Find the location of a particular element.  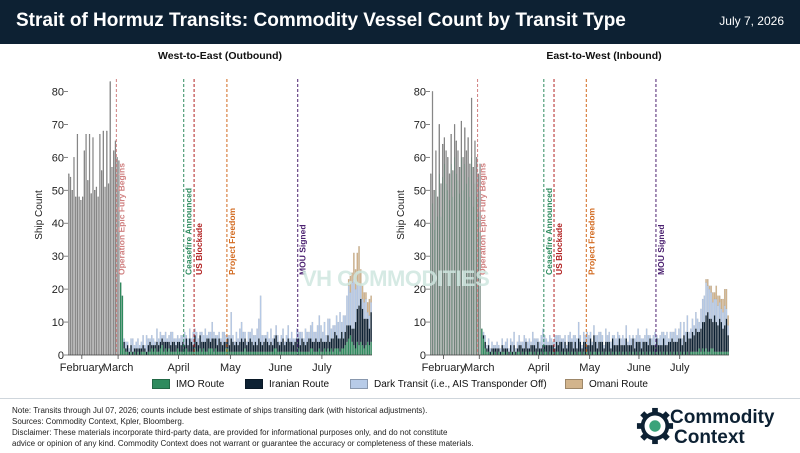

x-tick-label: March is located at coordinates (118, 368).